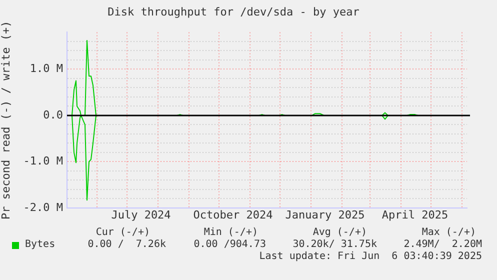 The image size is (497, 280). What do you see at coordinates (53, 115) in the screenshot?
I see `y-tick-label: 0.0` at bounding box center [53, 115].